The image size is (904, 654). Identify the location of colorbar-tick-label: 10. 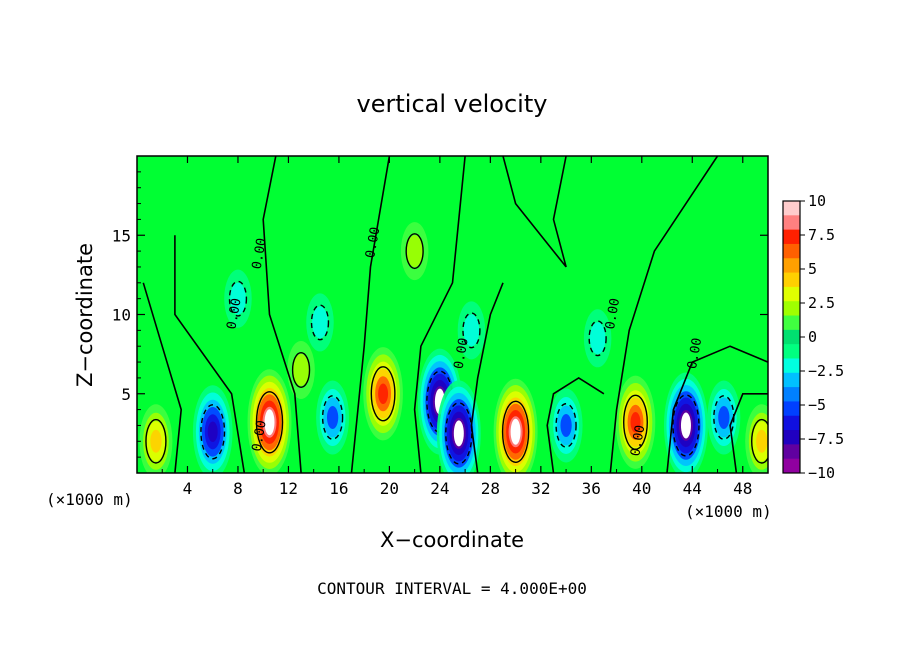
(817, 201).